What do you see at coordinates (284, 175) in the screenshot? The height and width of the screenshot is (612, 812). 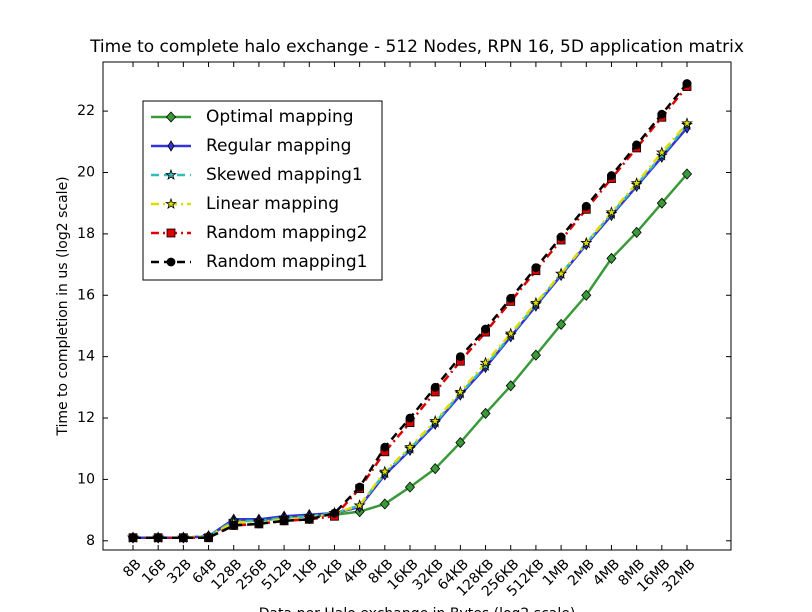 I see `legend-label: Skewed mapping1` at bounding box center [284, 175].